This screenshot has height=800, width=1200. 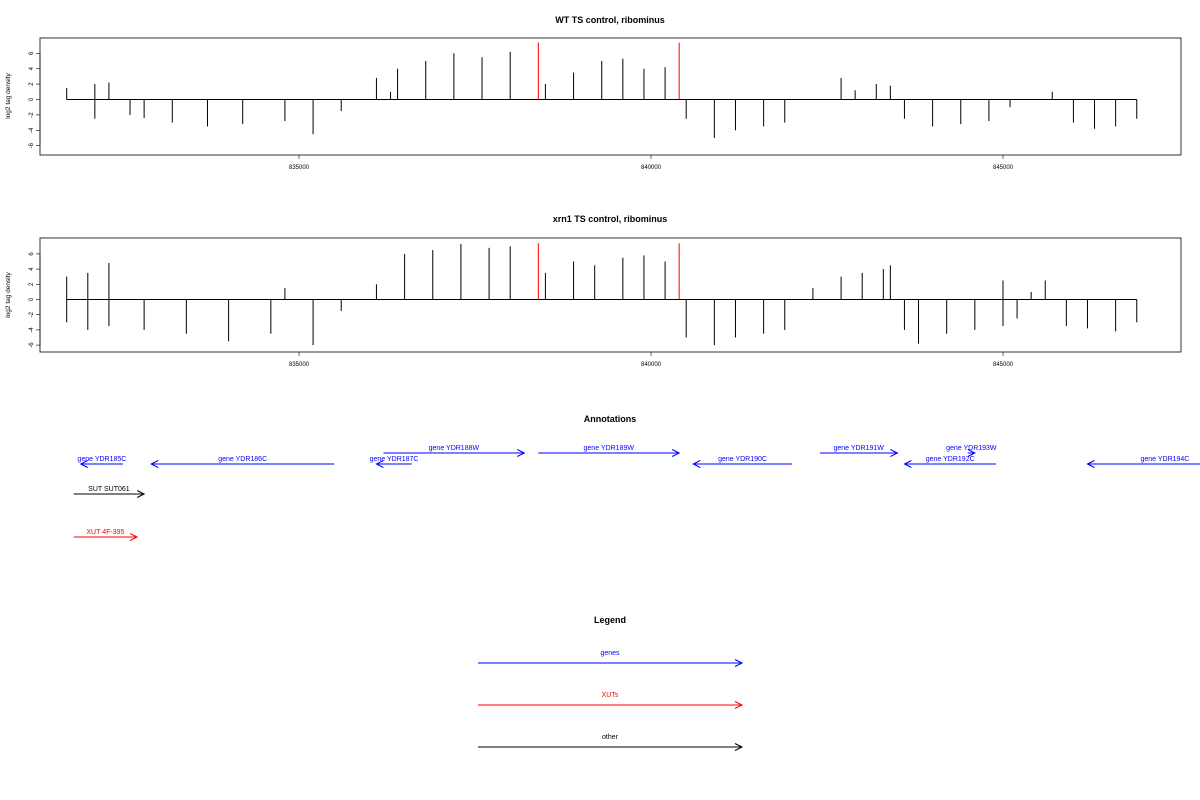 I want to click on annotation-label: gene YDR189W, so click(x=609, y=448).